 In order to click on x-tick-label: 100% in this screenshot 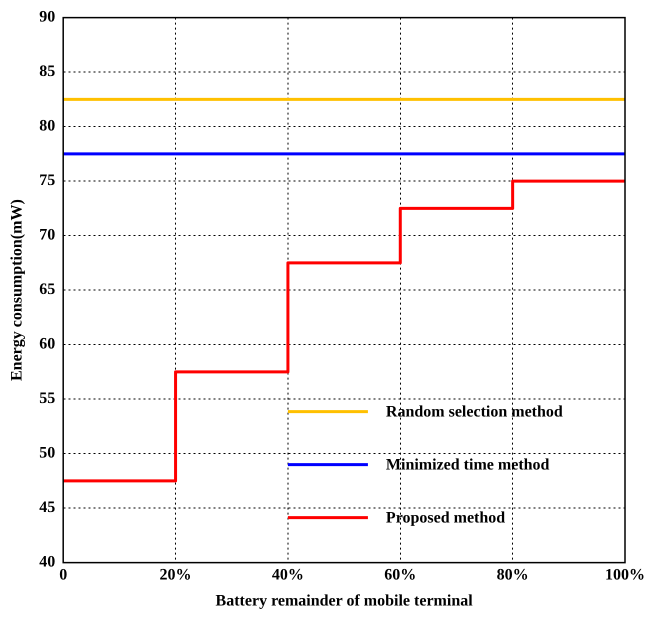, I will do `click(625, 575)`.